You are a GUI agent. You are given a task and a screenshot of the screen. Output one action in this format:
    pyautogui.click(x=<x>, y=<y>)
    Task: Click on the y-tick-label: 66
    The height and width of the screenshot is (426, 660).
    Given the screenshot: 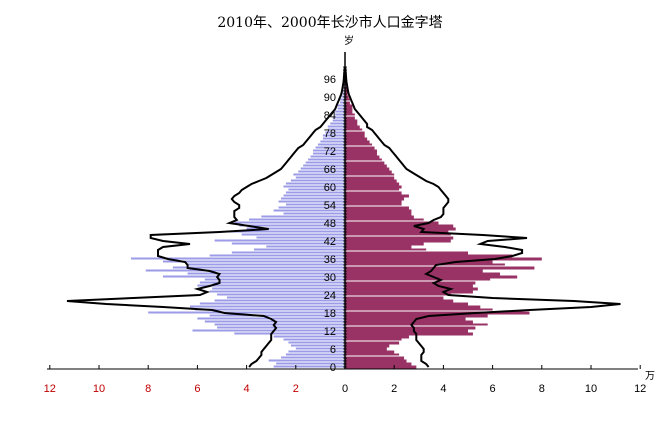 What is the action you would take?
    pyautogui.click(x=330, y=170)
    